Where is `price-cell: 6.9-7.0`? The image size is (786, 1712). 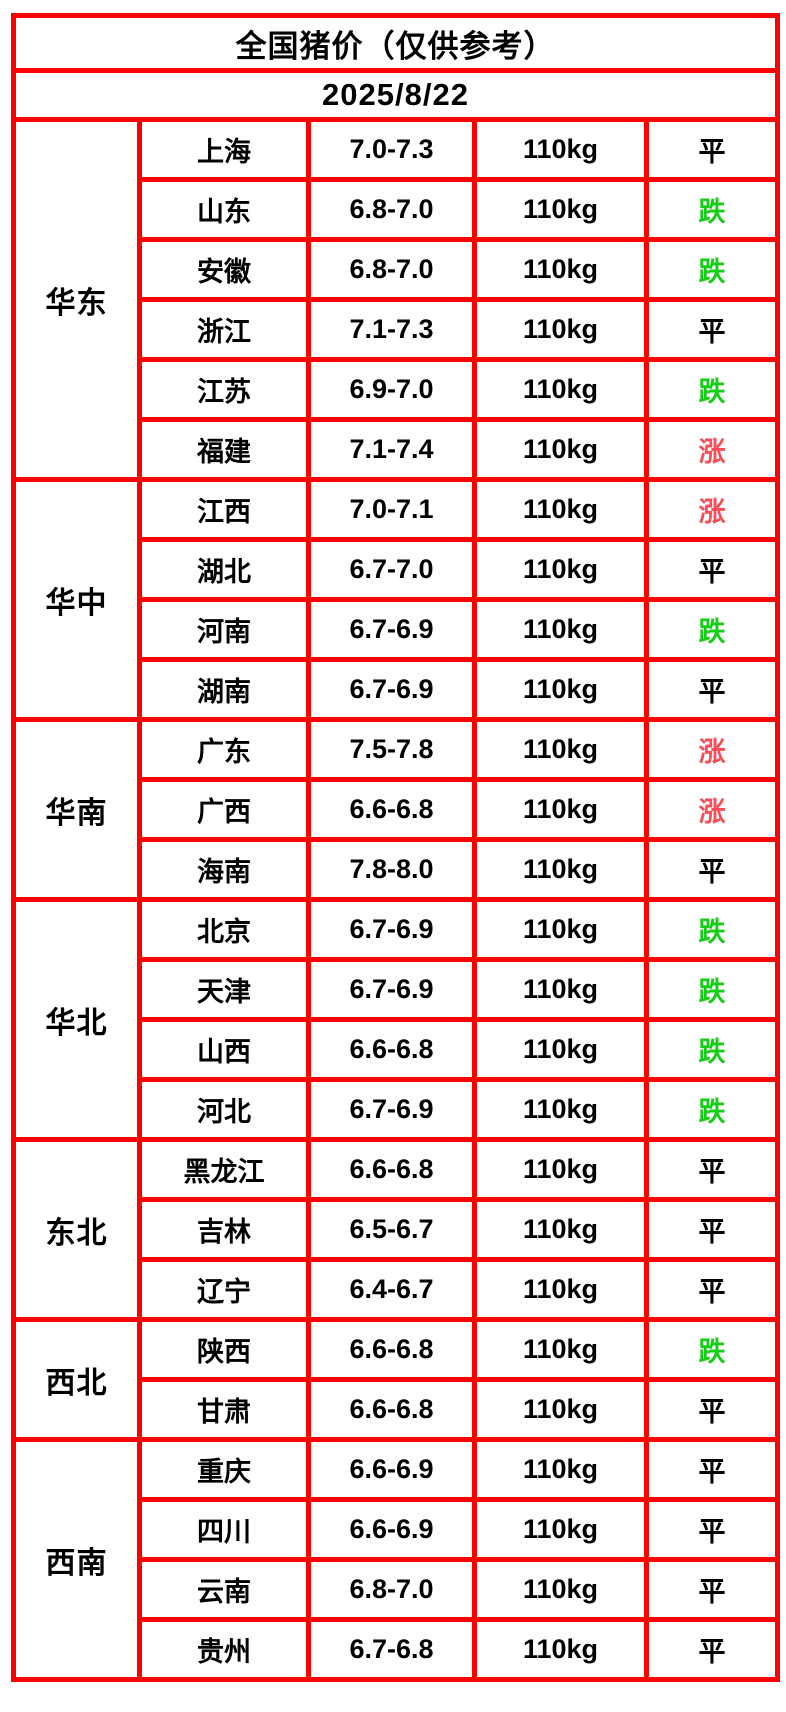 price-cell: 6.9-7.0 is located at coordinates (391, 389).